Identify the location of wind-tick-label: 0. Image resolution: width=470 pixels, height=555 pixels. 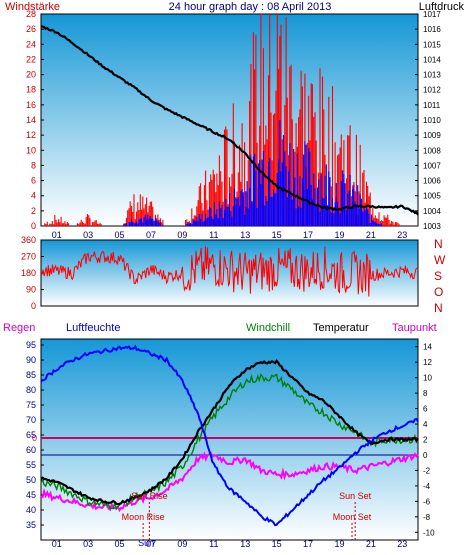
(33, 226).